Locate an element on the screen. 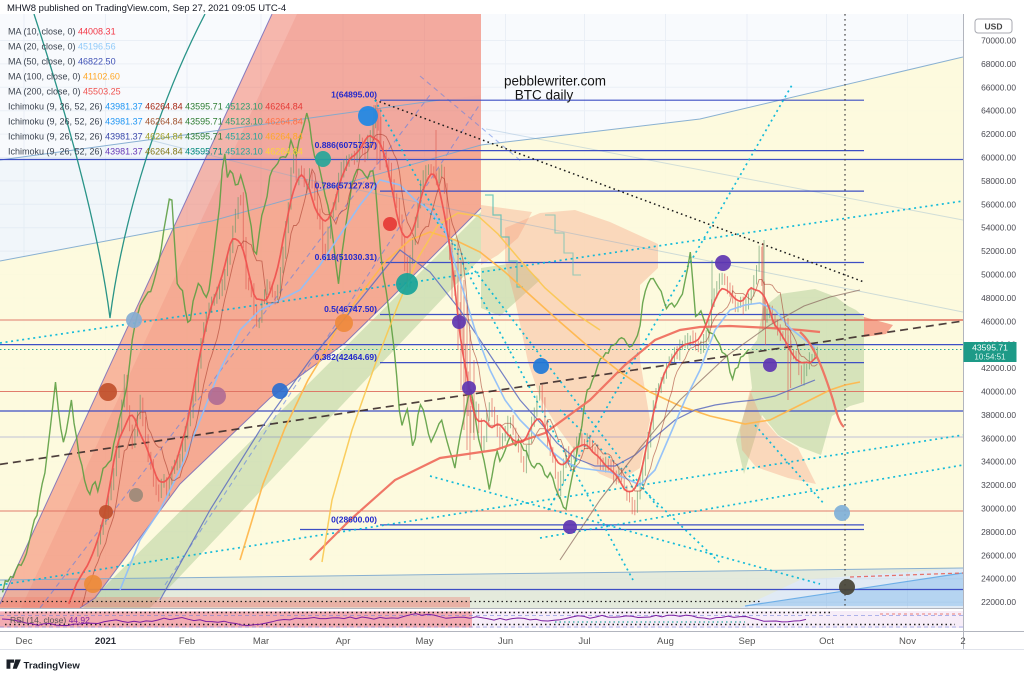  svg-text: MA (10, close, 0) 44008.31 is located at coordinates (62, 32).